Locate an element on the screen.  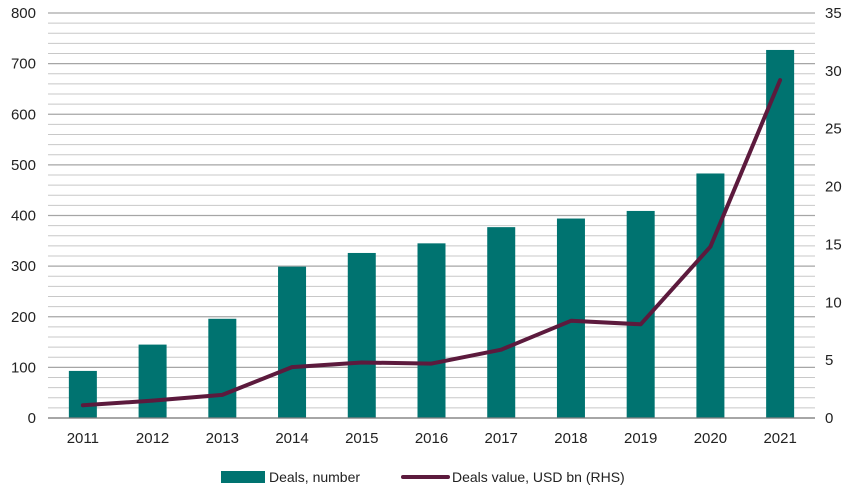
x-tick-label: 2016 is located at coordinates (431, 438).